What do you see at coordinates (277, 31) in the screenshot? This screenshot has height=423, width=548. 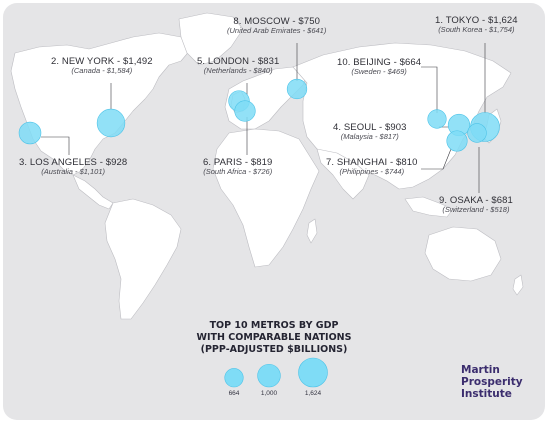 I see `moscow-comparable: (United Arab Emirates - $641)` at bounding box center [277, 31].